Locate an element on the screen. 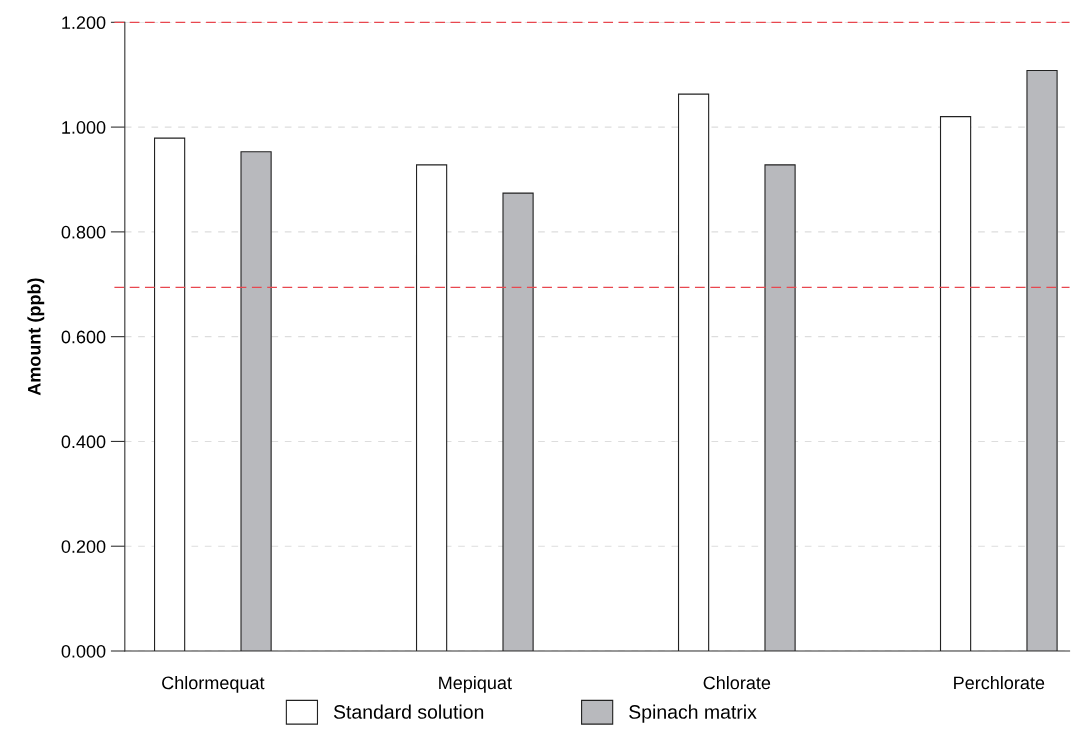 Image resolution: width=1076 pixels, height=744 pixels. x-tick-label: Mepiquat is located at coordinates (475, 684).